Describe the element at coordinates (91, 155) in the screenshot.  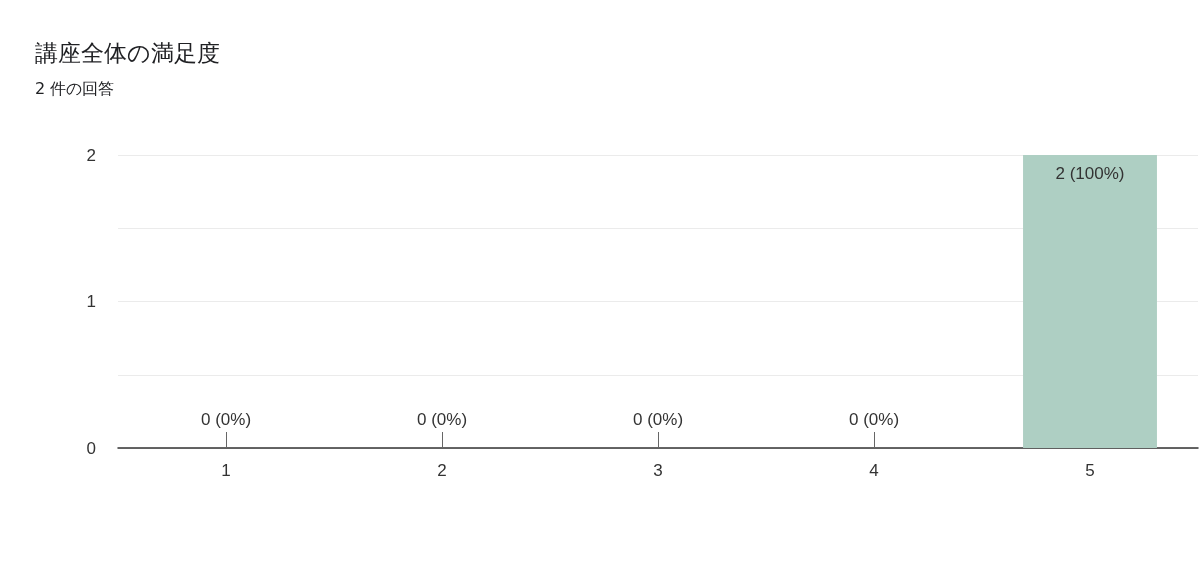
I see `y-tick-label: 2` at that location.